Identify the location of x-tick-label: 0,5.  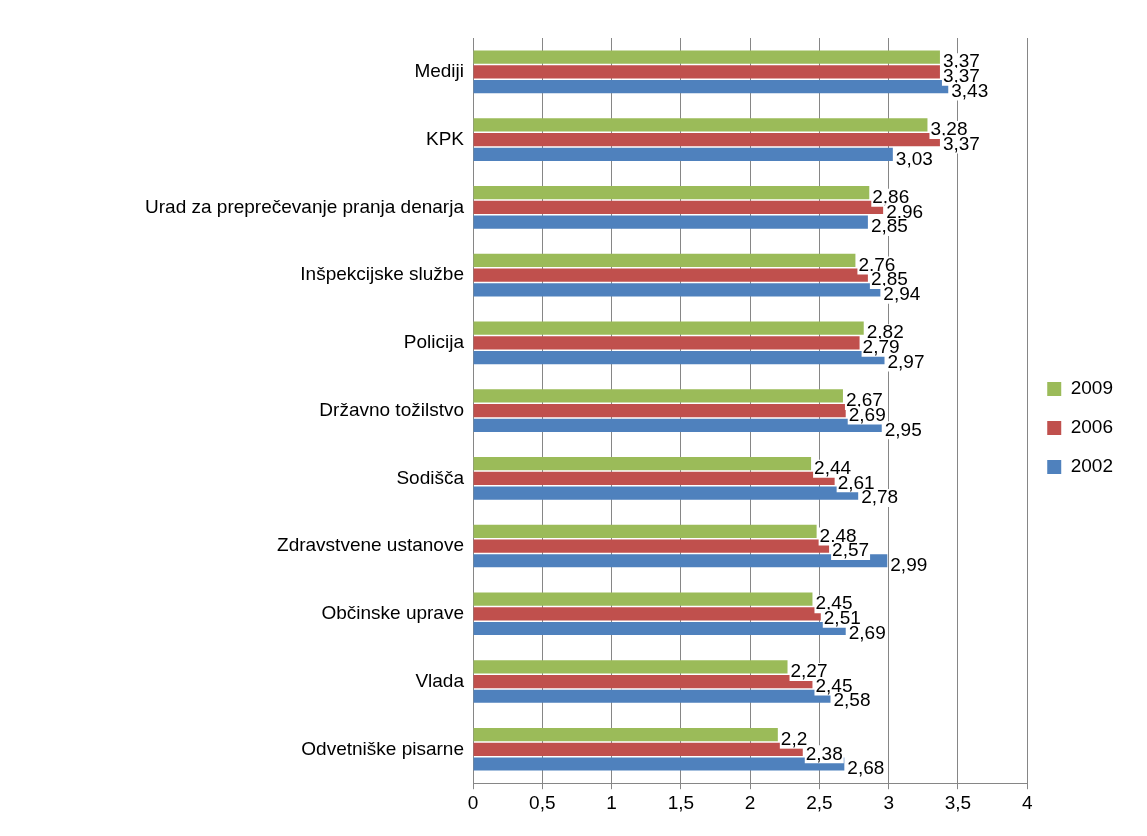
(542, 802).